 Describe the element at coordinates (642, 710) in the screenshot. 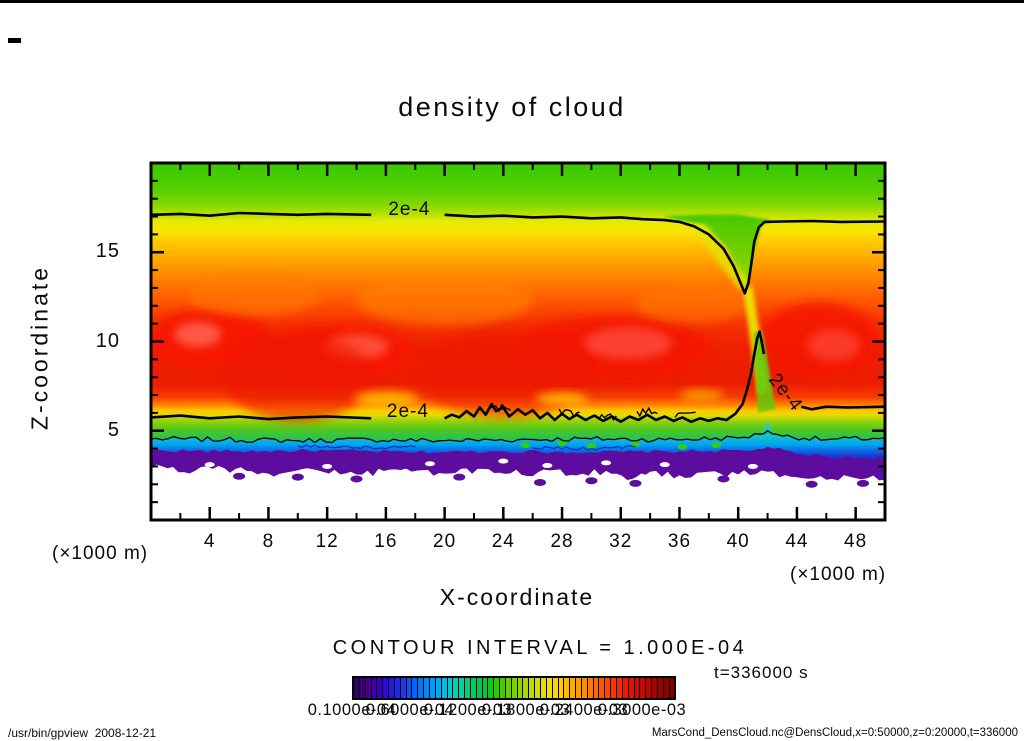

I see `colorbar-label-5: 0.3000e-03` at that location.